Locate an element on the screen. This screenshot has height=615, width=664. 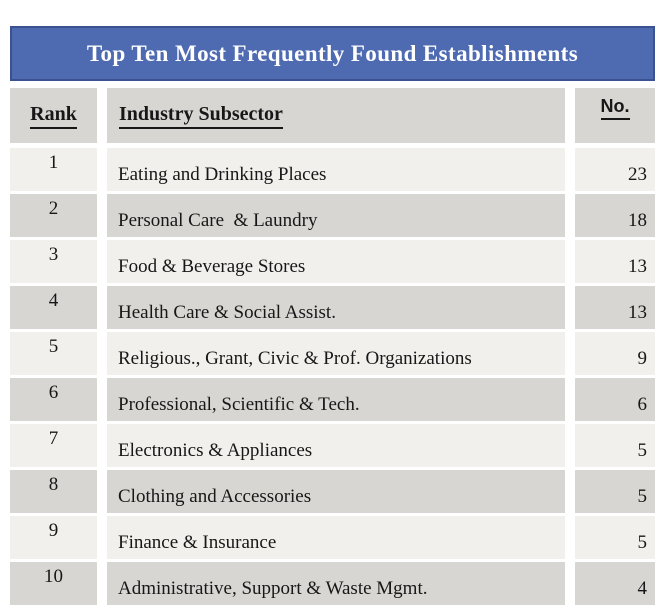
count-value: 23 is located at coordinates (637, 174).